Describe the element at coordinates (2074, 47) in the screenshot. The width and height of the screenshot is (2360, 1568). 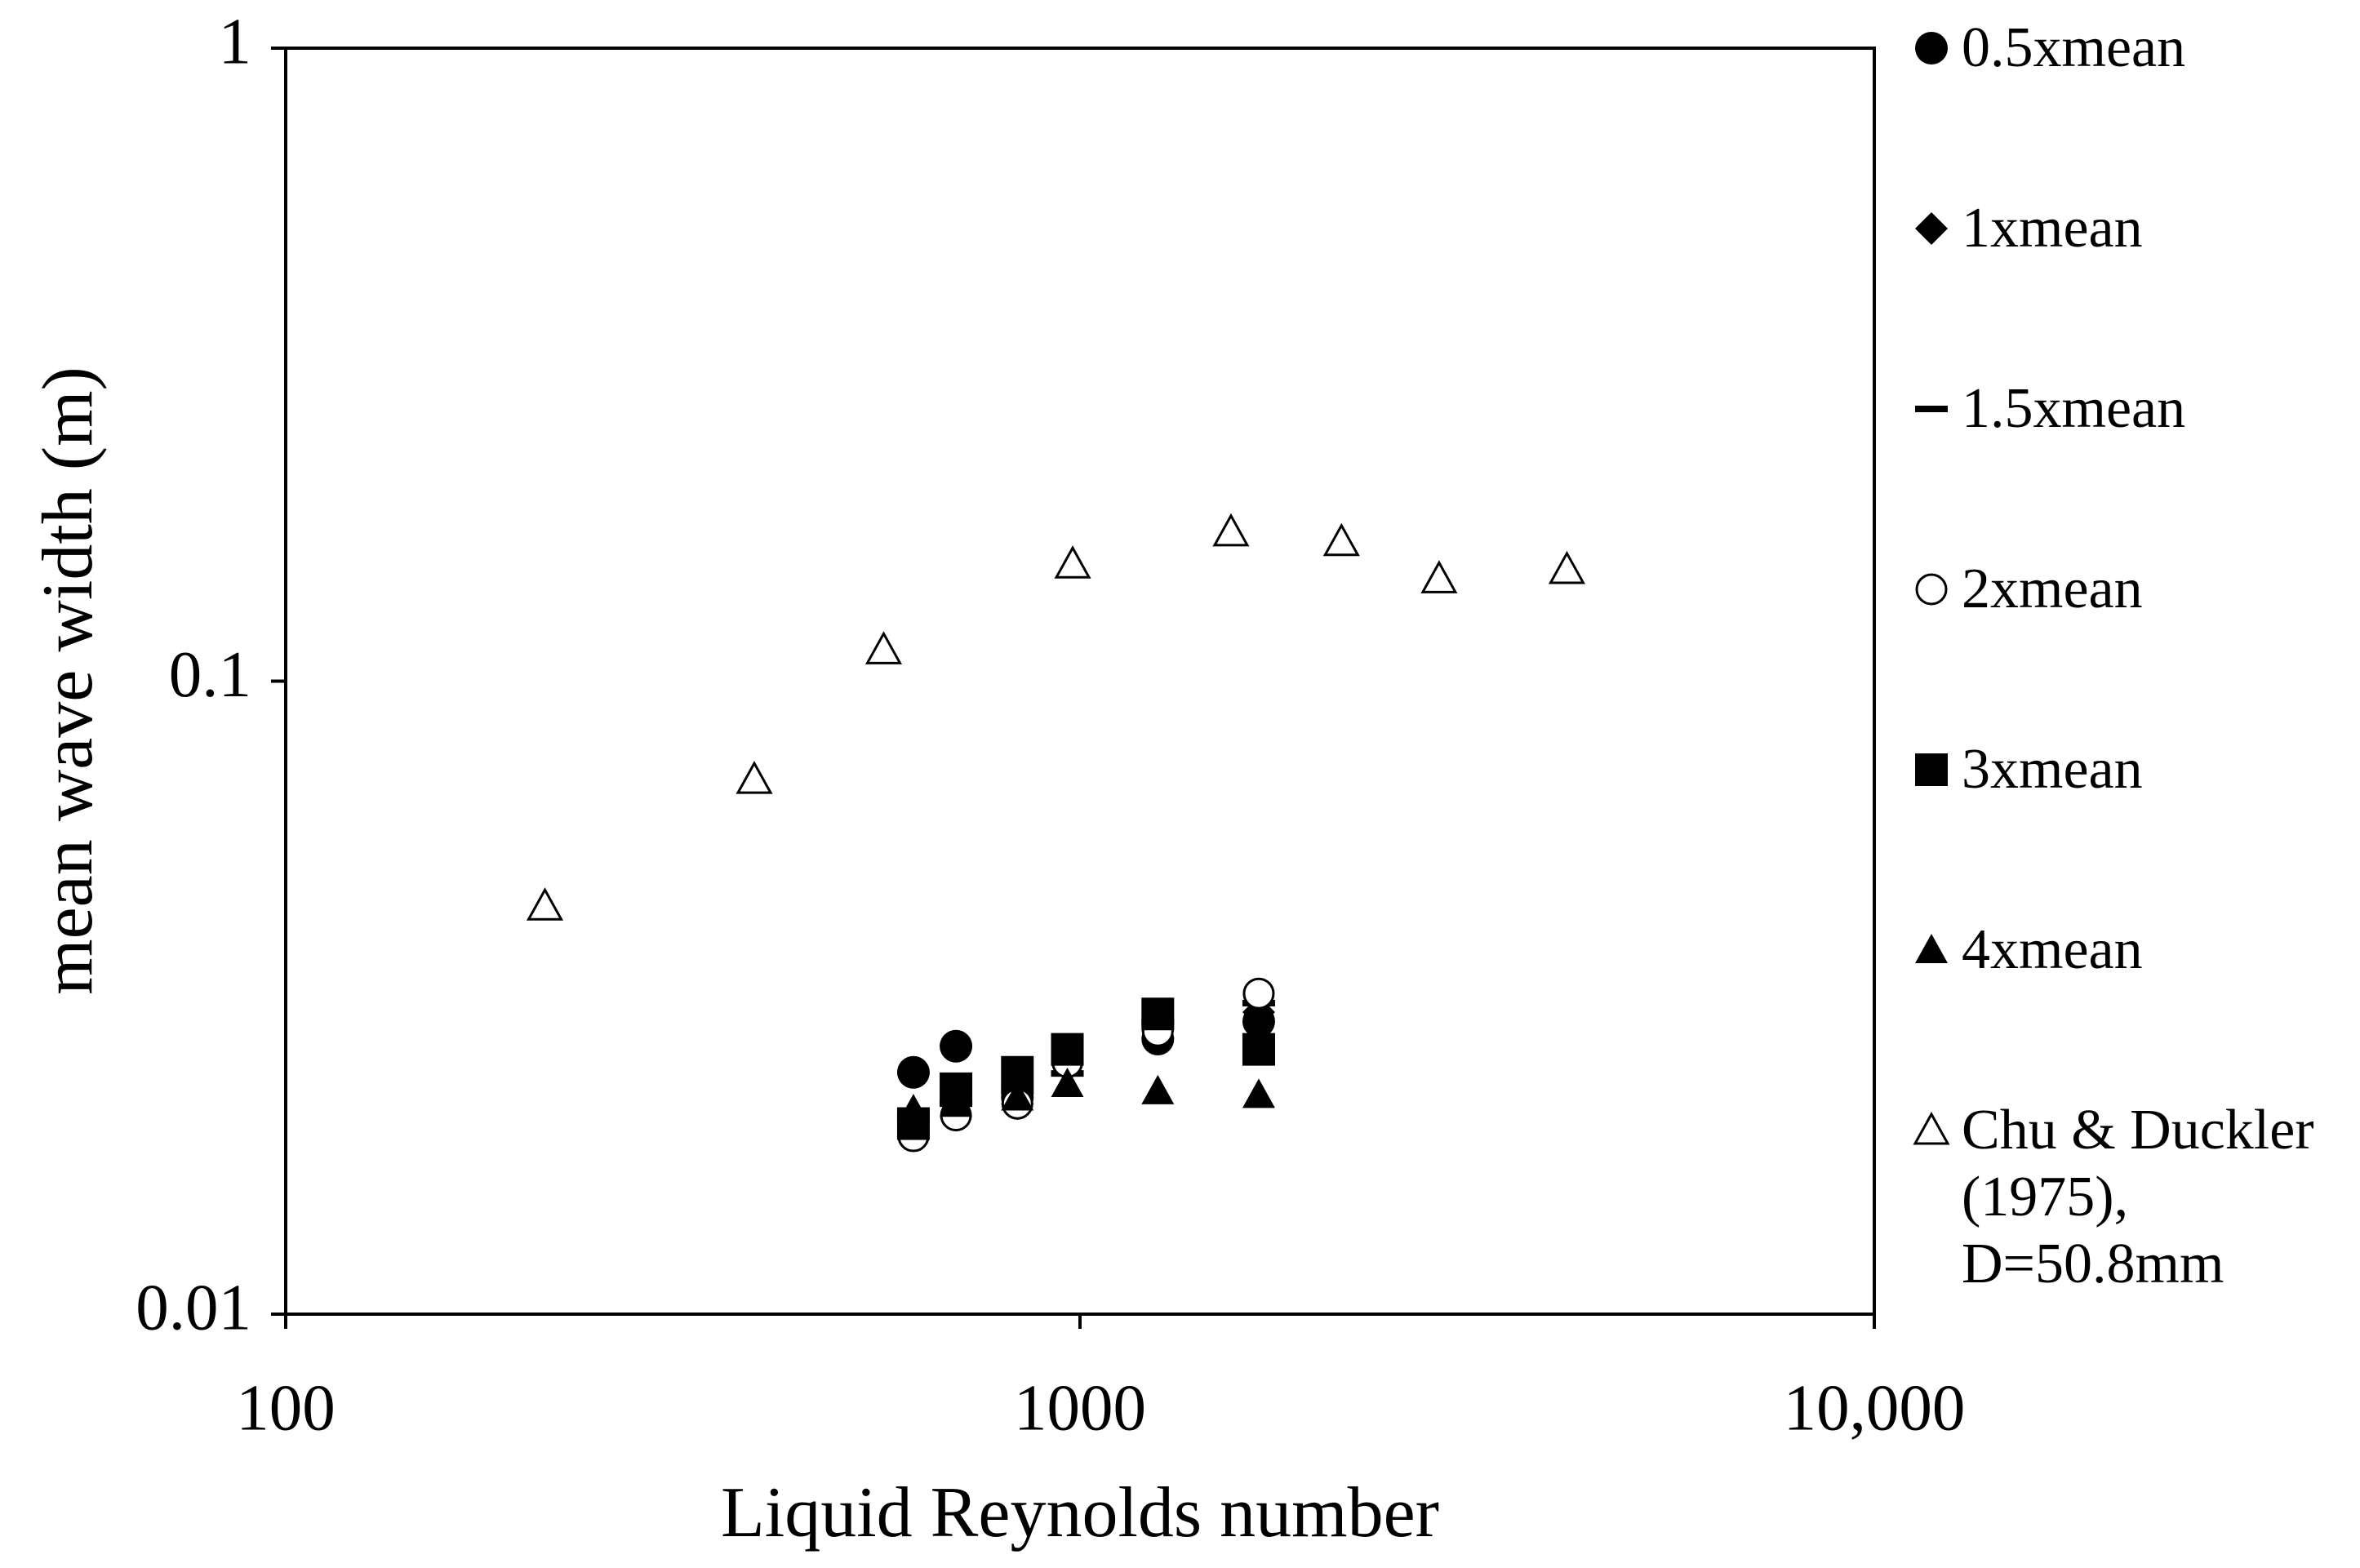
I see `legend-label: 0.5xmean` at that location.